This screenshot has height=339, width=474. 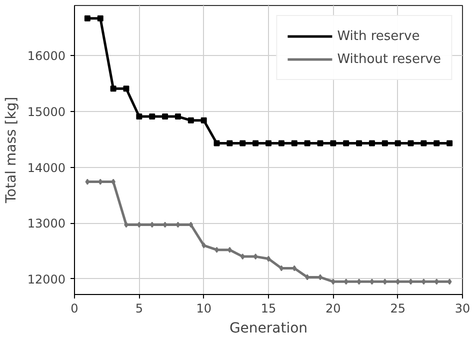 I want to click on y-tick-label: 12000, so click(x=46, y=279).